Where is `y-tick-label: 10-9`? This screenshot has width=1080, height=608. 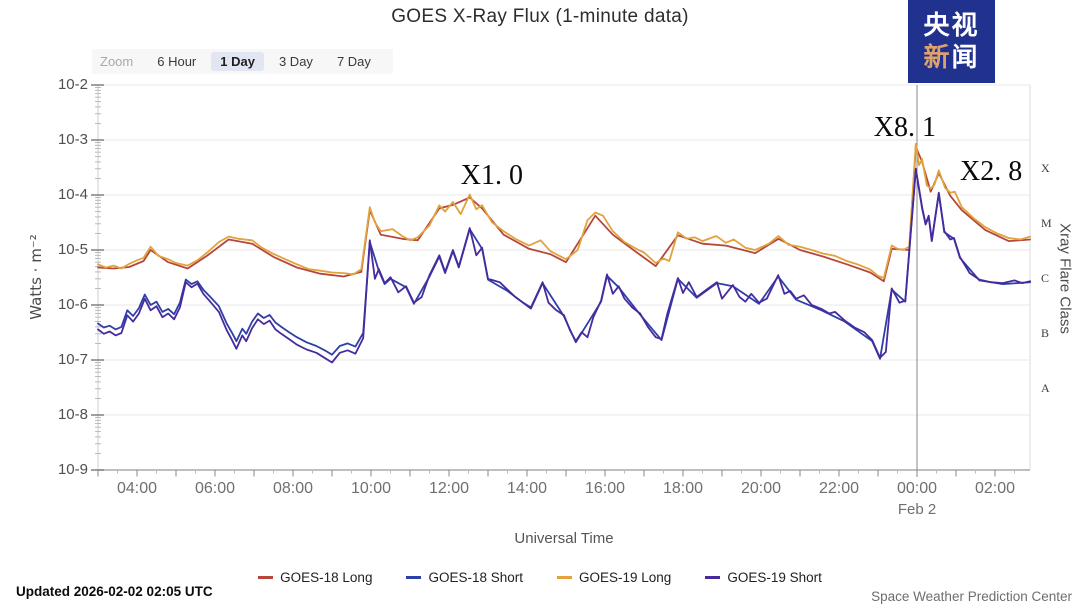
y-tick-label: 10-9 is located at coordinates (72, 469).